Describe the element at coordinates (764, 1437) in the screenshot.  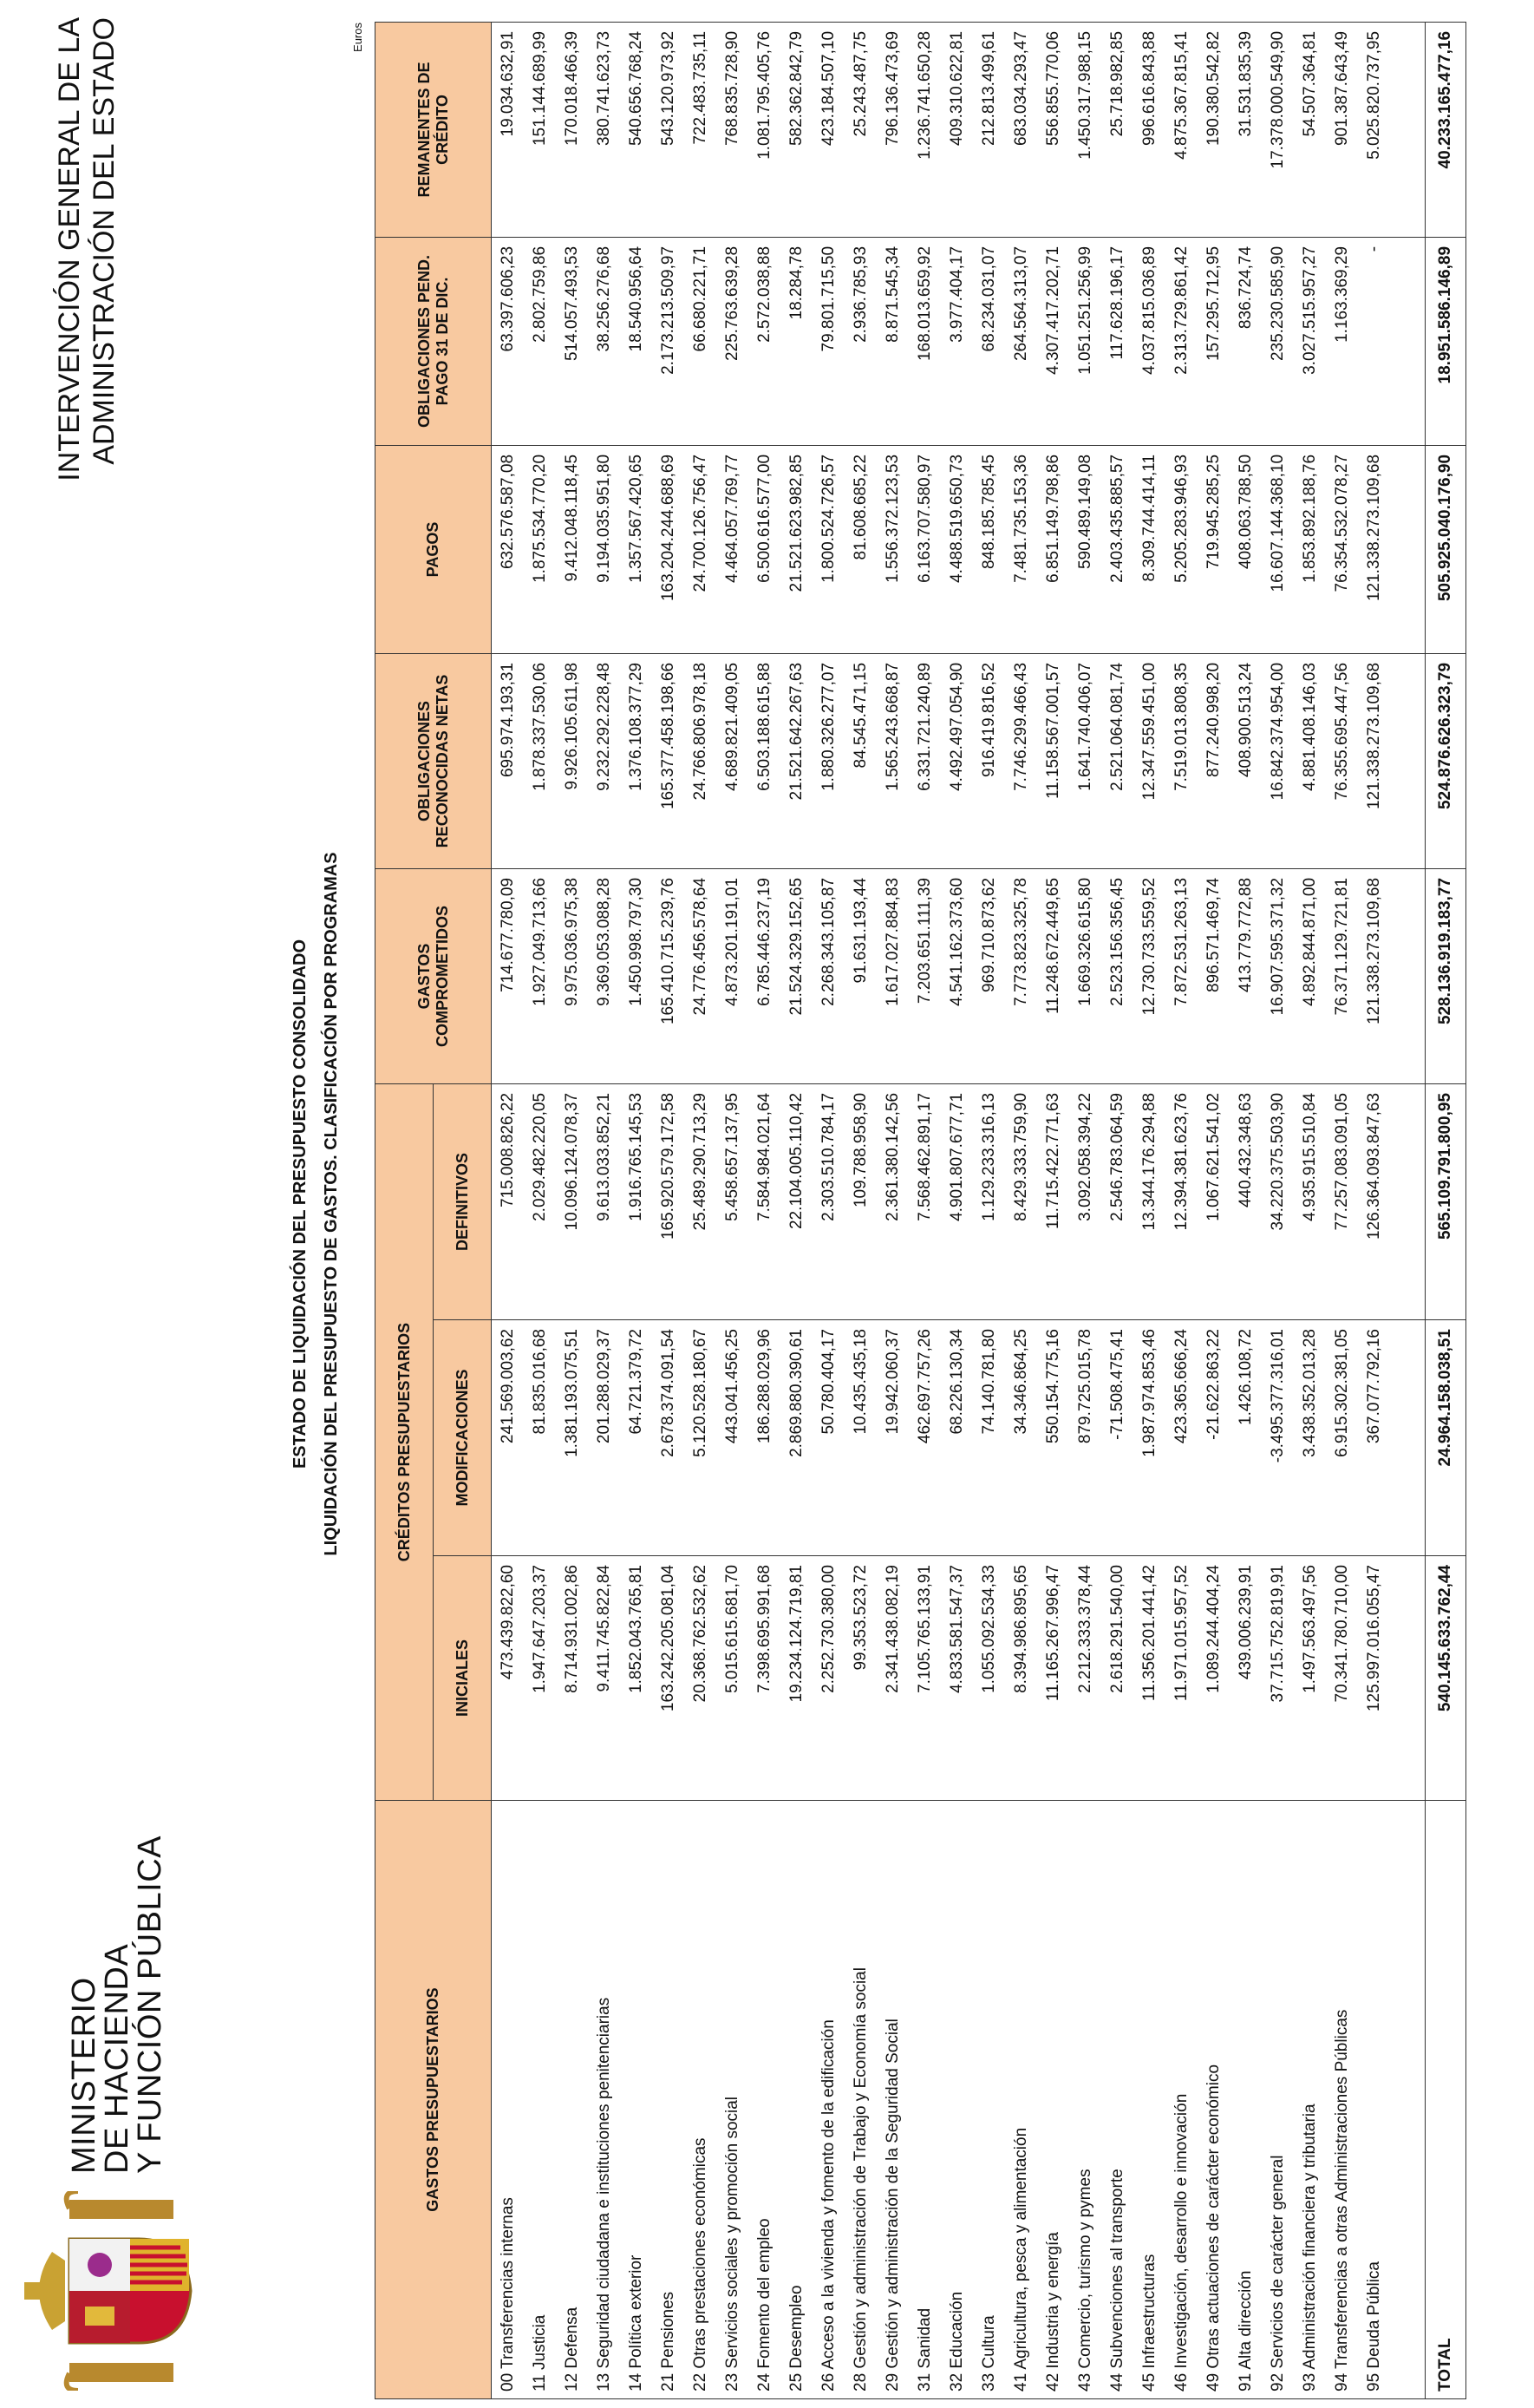
I see `amount-cell: 186.288.029,96` at that location.